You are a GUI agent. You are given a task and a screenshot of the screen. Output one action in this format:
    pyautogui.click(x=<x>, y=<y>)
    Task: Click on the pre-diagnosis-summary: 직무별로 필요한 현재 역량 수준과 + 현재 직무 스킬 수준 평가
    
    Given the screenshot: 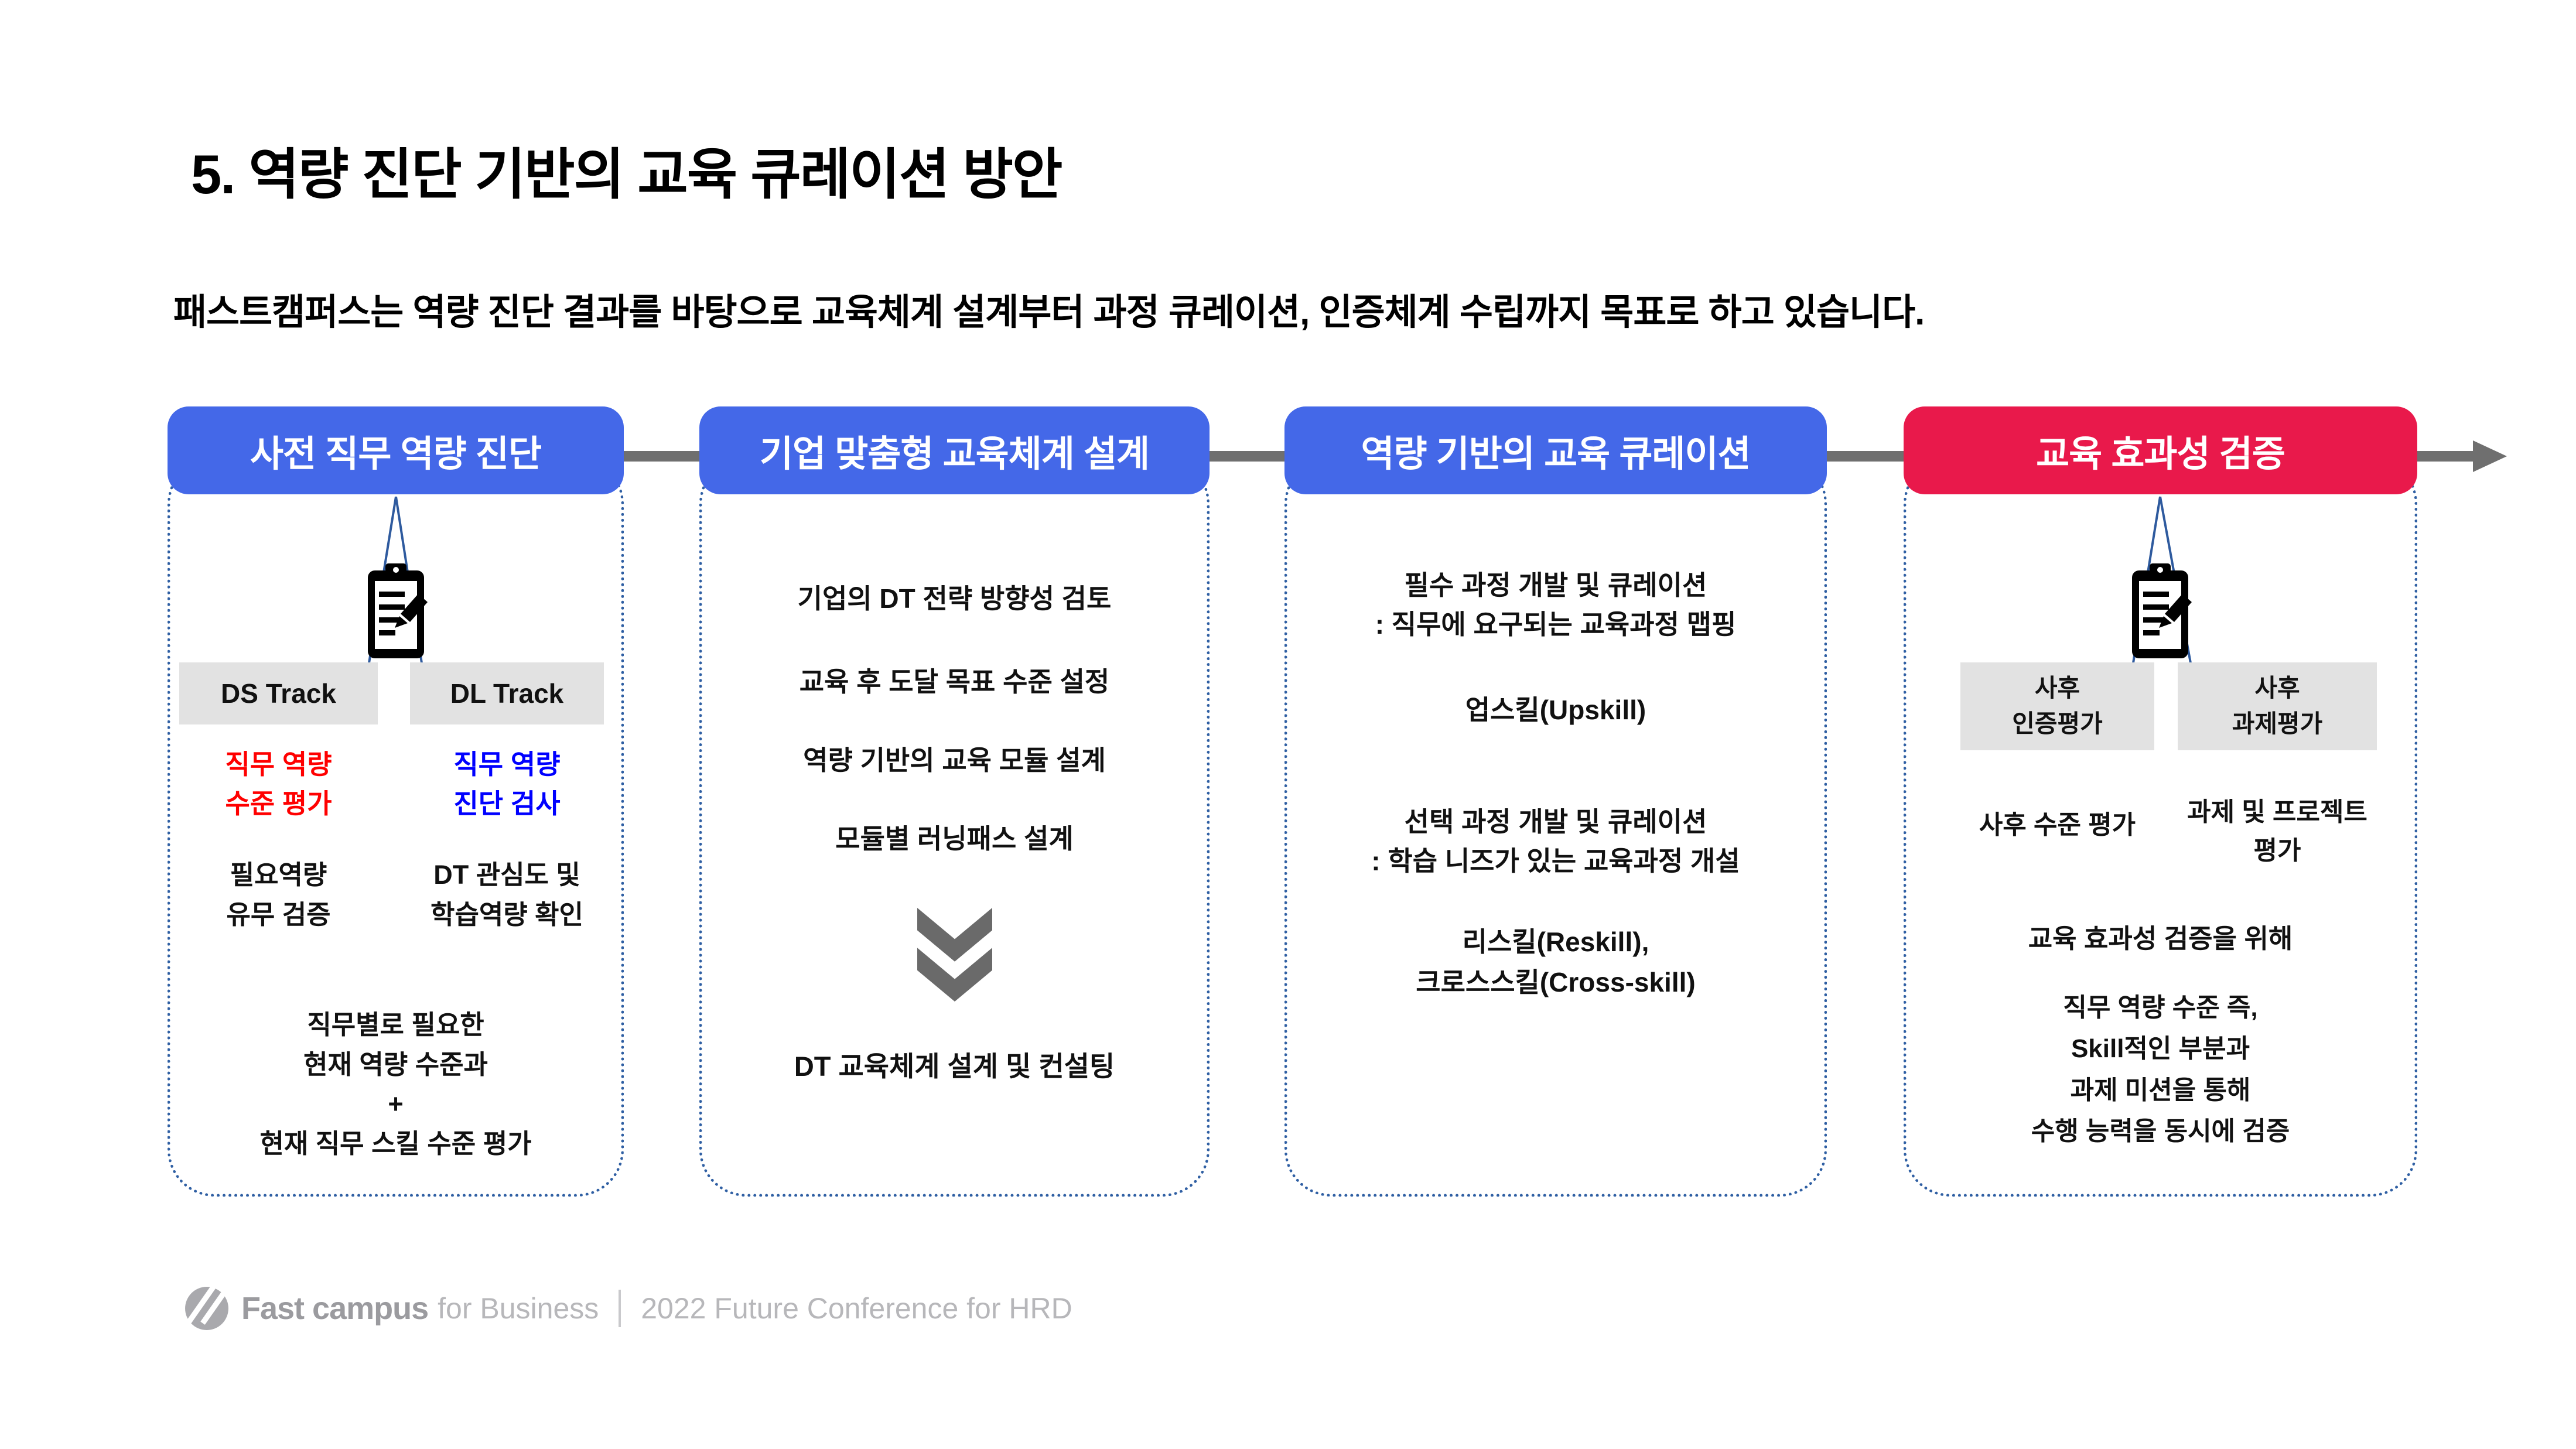 What is the action you would take?
    pyautogui.click(x=395, y=1084)
    